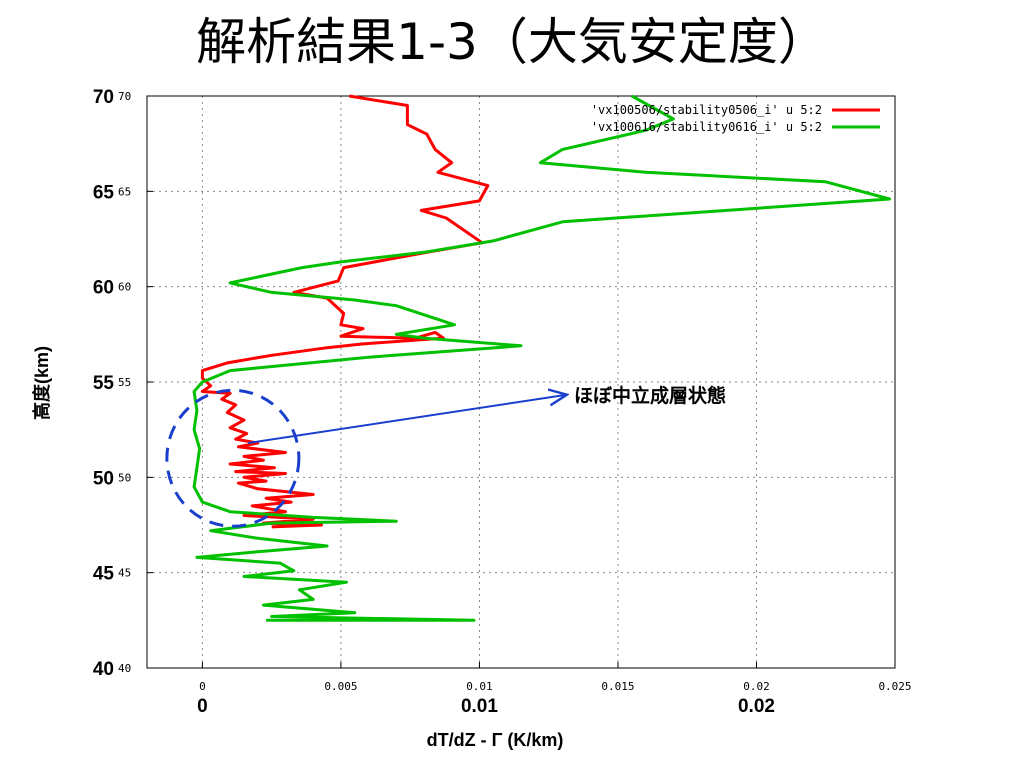  What do you see at coordinates (495, 740) in the screenshot?
I see `x-axis-label: dT/dZ - Γ (K/km)` at bounding box center [495, 740].